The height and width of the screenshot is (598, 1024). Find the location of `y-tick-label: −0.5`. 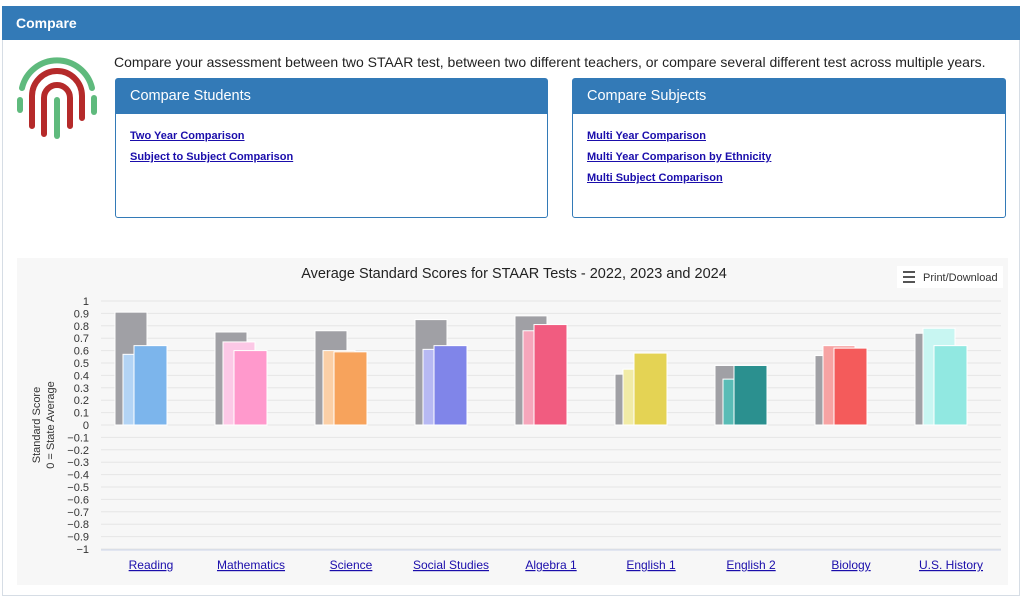

y-tick-label: −0.5 is located at coordinates (78, 488).